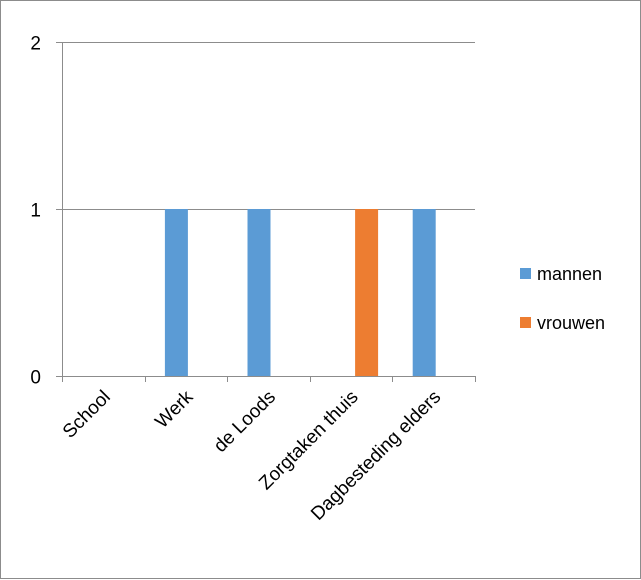  Describe the element at coordinates (569, 274) in the screenshot. I see `legend-label-mannen: mannen` at that location.